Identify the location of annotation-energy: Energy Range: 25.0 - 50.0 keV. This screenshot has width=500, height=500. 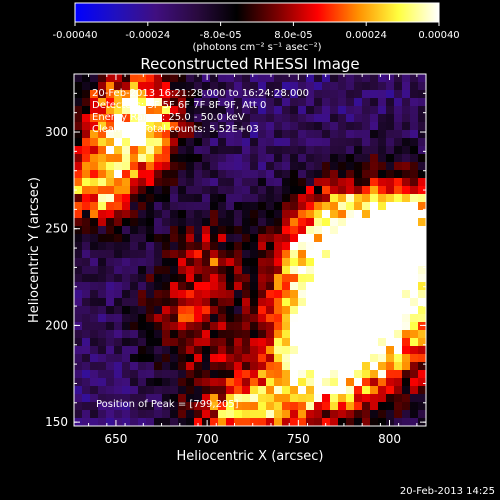
(168, 117).